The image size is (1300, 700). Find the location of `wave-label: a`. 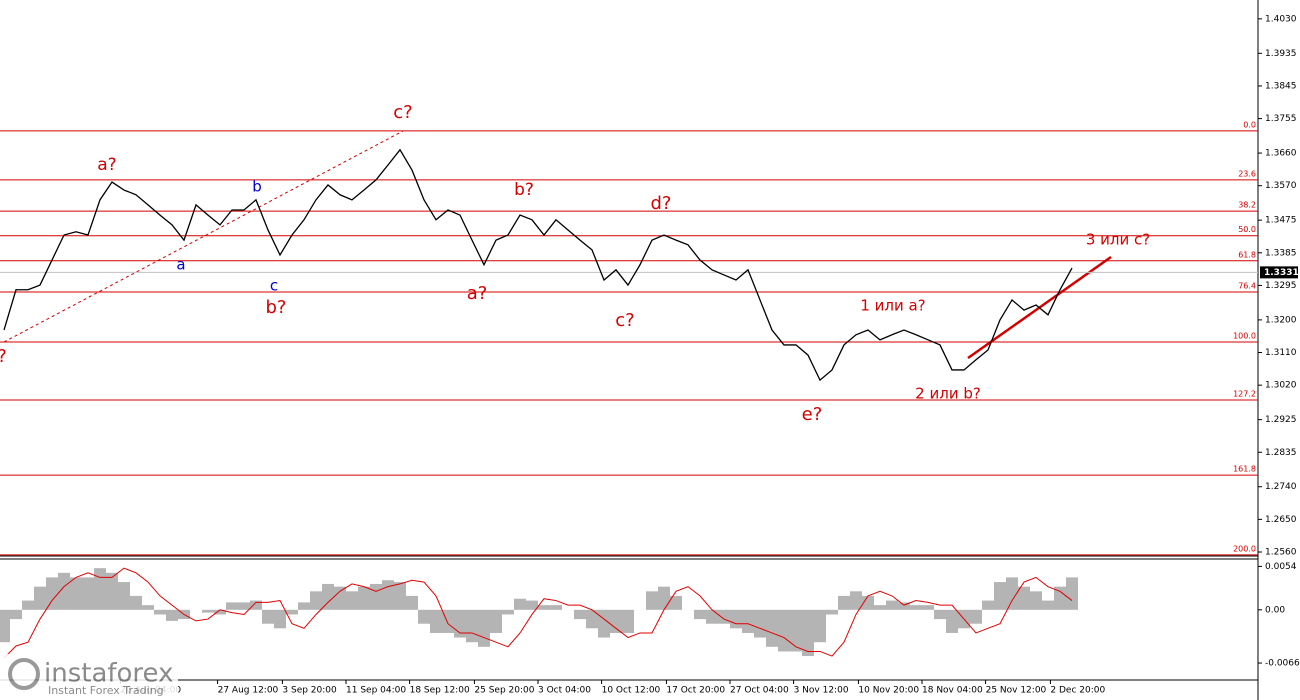

wave-label: a is located at coordinates (180, 265).